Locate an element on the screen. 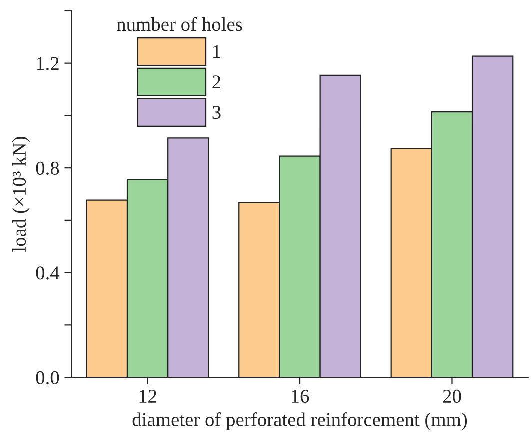  legend-label: 3 is located at coordinates (216, 113).